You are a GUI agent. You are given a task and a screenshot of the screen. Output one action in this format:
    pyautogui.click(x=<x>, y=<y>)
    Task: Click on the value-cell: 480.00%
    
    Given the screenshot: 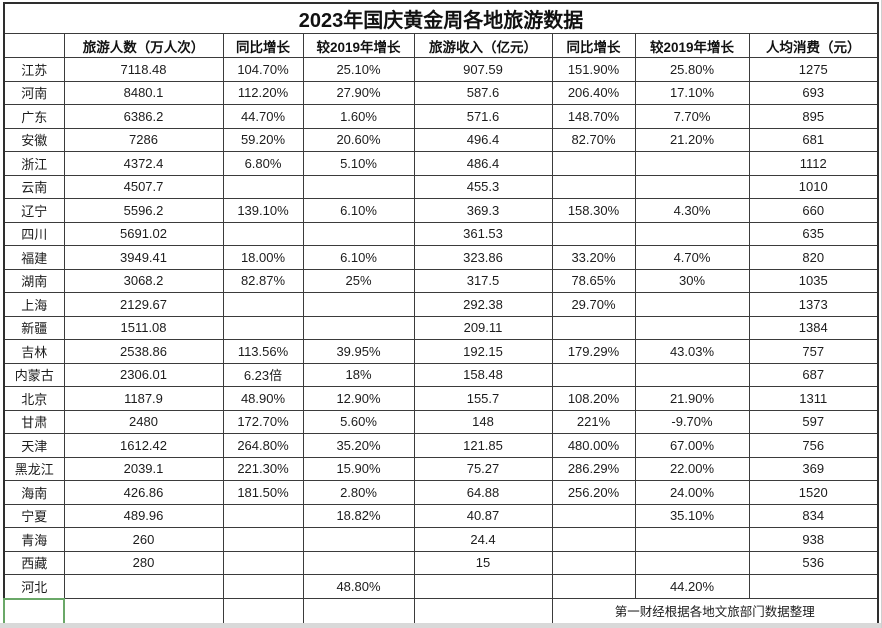 What is the action you would take?
    pyautogui.click(x=593, y=445)
    